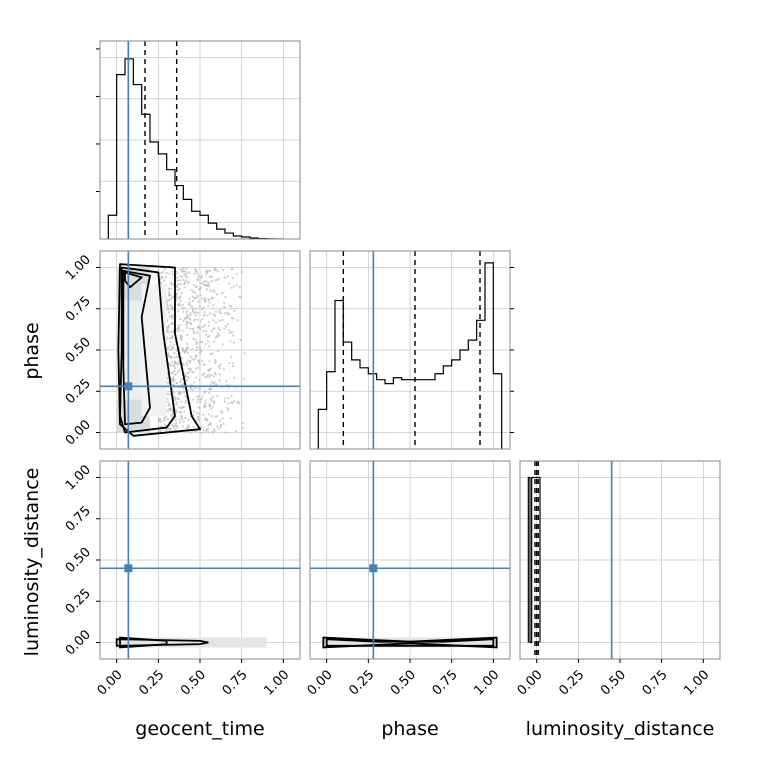  What do you see at coordinates (200, 140) in the screenshot?
I see `panel-frame` at bounding box center [200, 140].